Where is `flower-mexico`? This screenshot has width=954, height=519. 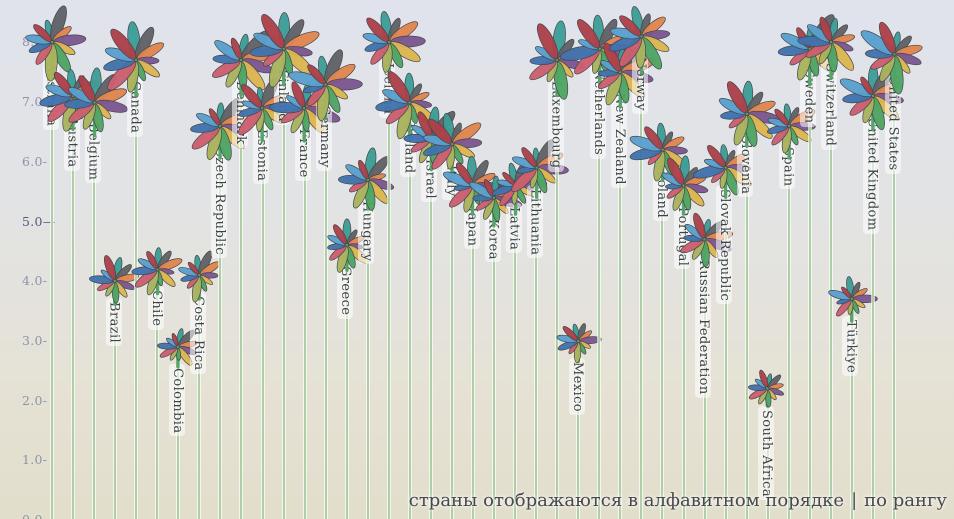 flower-mexico is located at coordinates (578, 341).